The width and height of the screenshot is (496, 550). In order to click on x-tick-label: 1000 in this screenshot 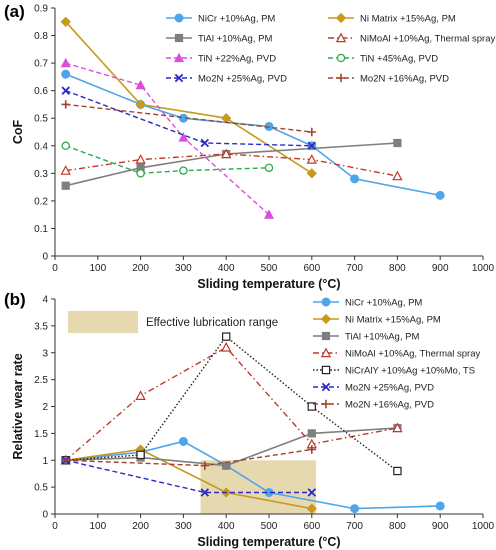, I will do `click(483, 526)`.